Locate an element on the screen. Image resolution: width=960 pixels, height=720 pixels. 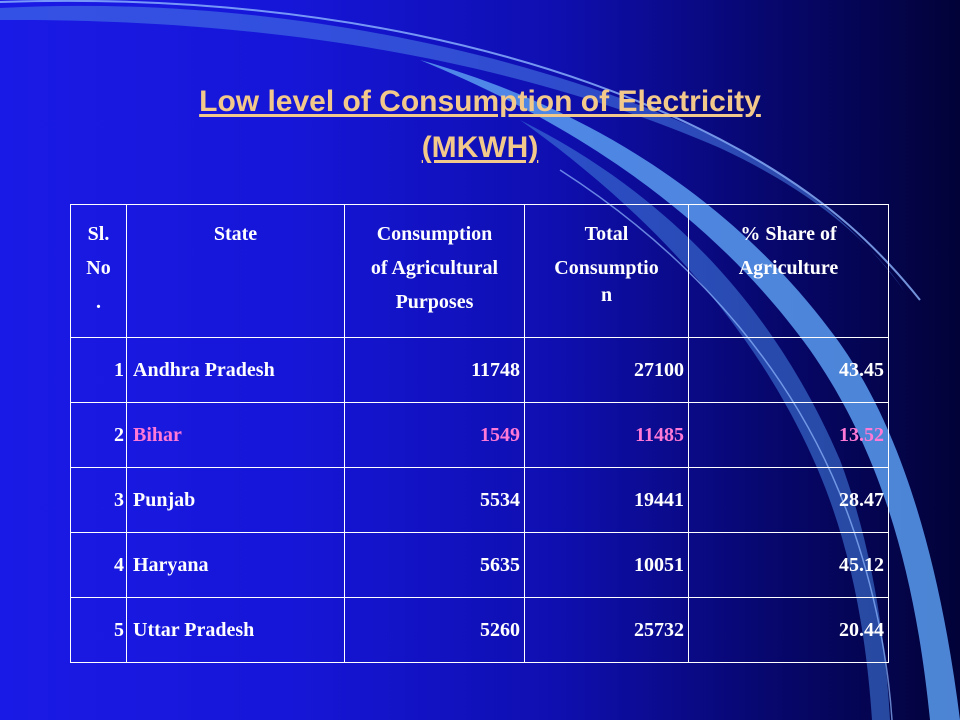
cell-agri-consumption: 5635 is located at coordinates (434, 565).